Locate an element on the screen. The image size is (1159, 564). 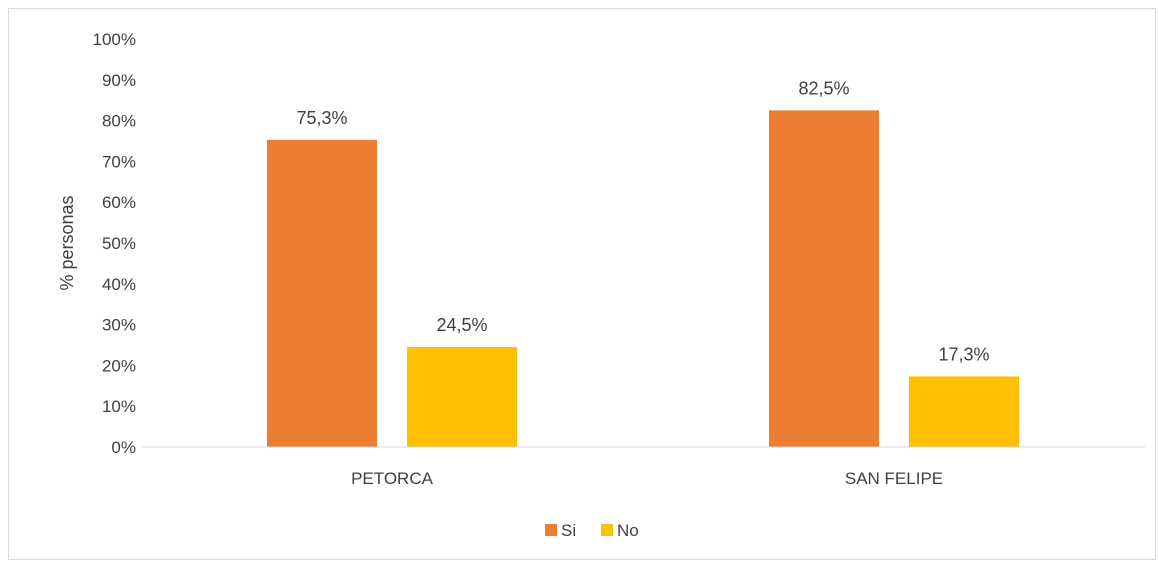
data-label: 82,5% is located at coordinates (823, 88).